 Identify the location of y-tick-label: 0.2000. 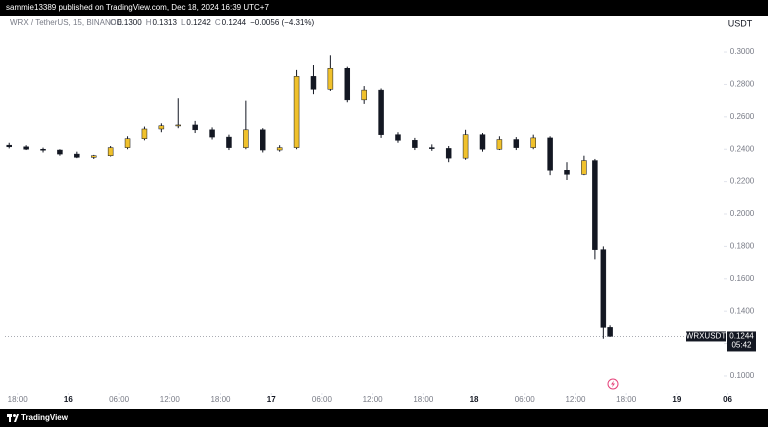
(742, 213).